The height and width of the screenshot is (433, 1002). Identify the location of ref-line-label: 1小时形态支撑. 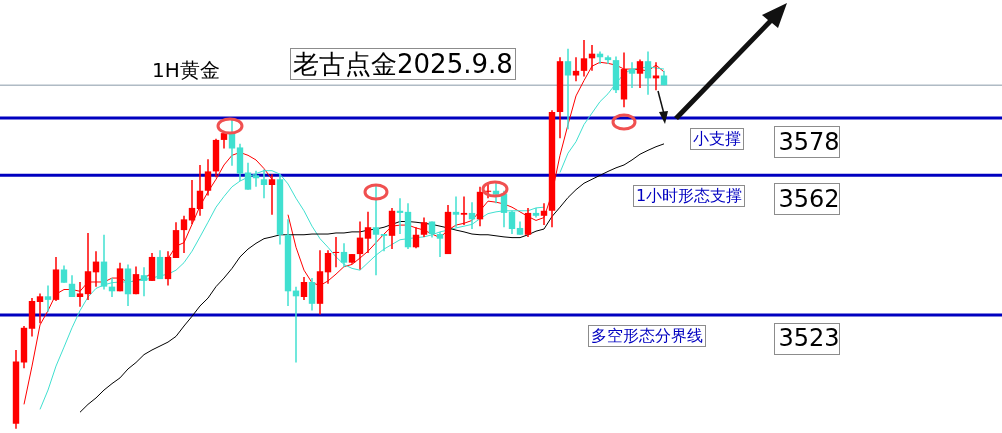
(689, 196).